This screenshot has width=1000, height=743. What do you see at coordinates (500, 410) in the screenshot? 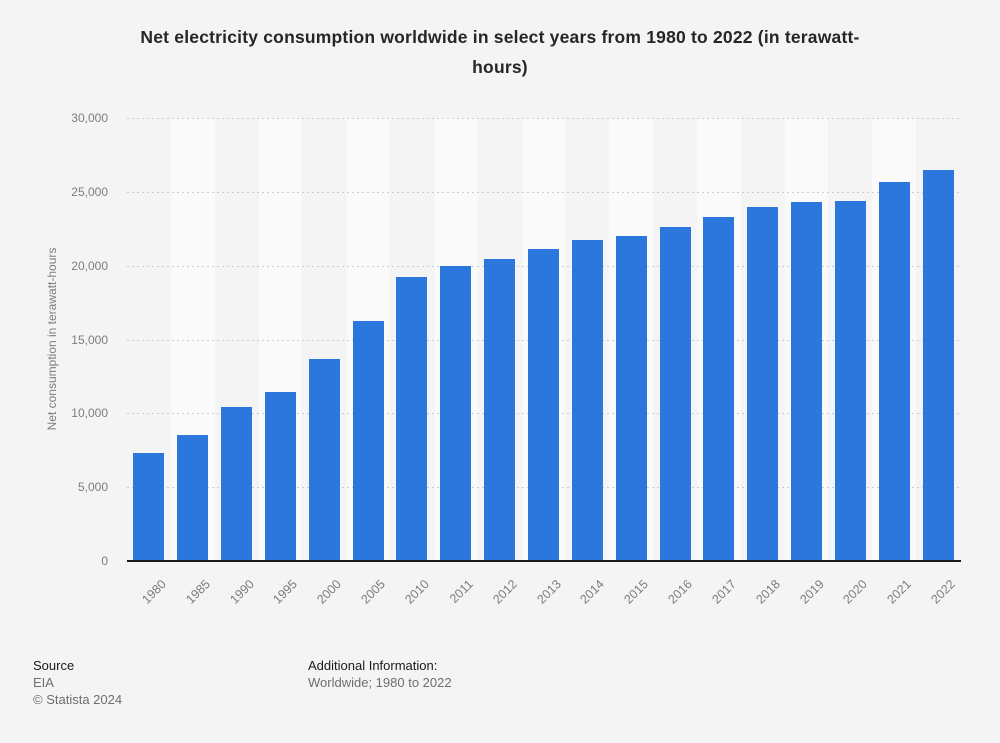
I see `bar-2012` at bounding box center [500, 410].